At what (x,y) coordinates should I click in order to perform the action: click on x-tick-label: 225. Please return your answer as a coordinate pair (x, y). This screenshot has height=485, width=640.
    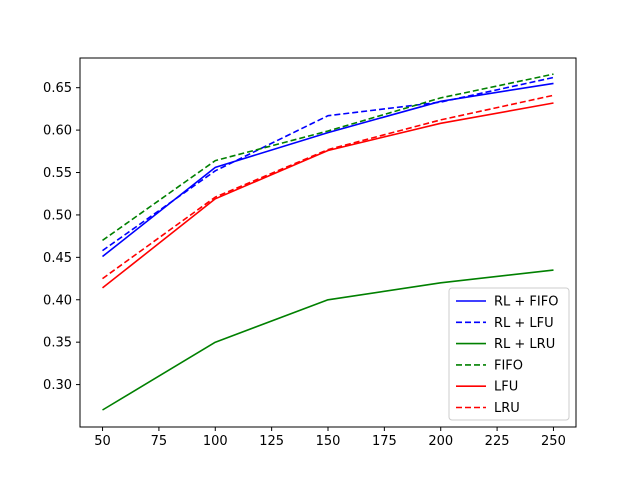
    Looking at the image, I should click on (497, 441).